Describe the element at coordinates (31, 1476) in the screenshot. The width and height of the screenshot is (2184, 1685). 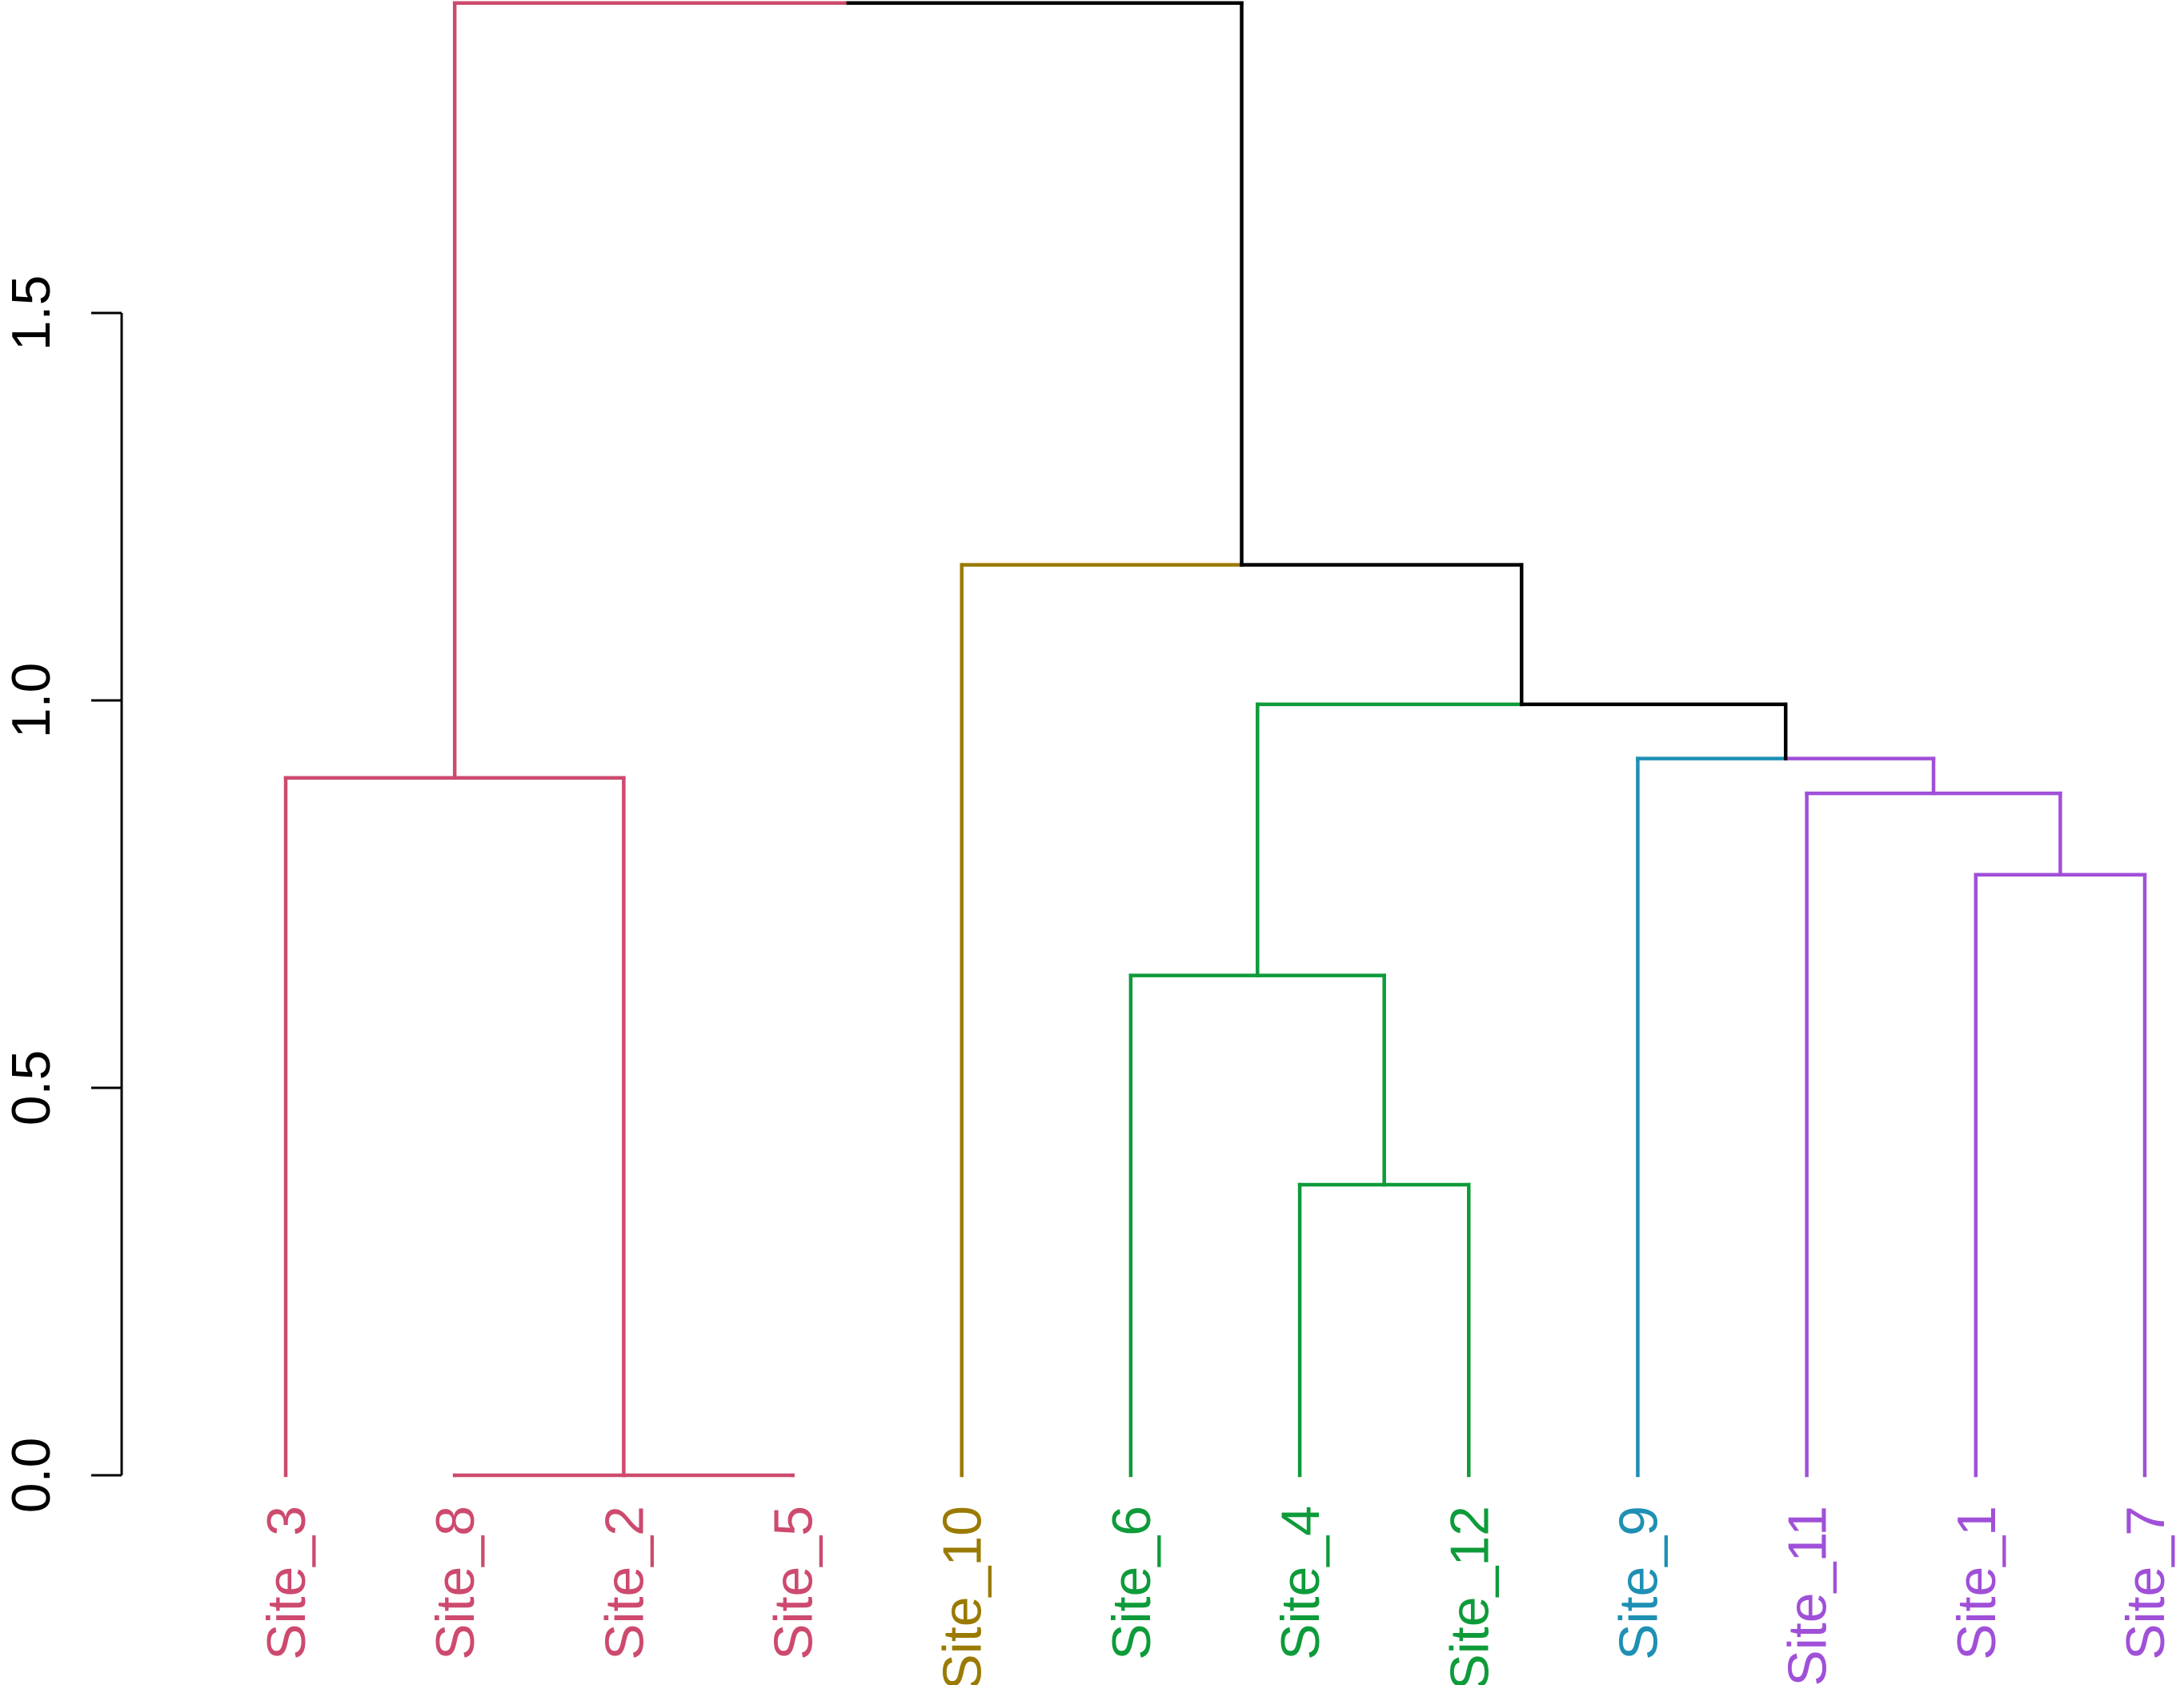
I see `y-tick-label: 0.0` at that location.